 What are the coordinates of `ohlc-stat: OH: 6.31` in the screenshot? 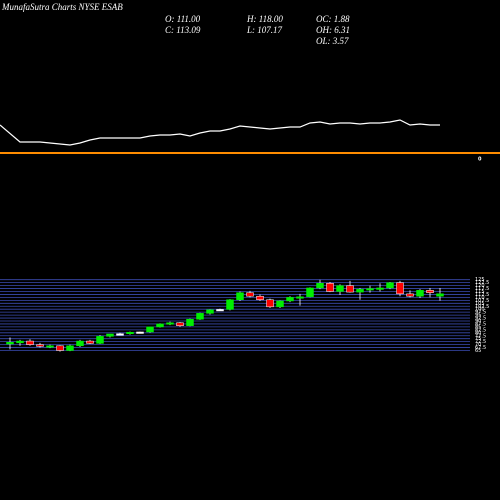 It's located at (333, 30).